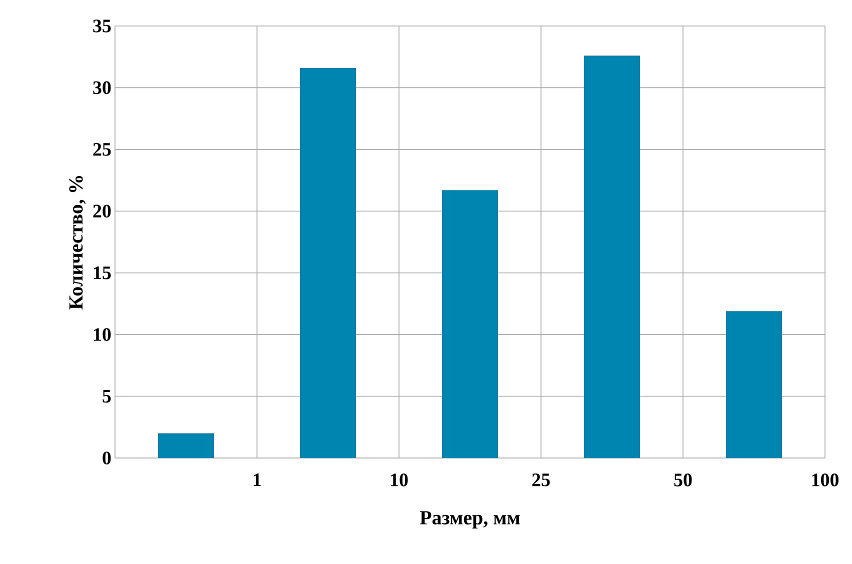  What do you see at coordinates (825, 480) in the screenshot?
I see `text: 100` at bounding box center [825, 480].